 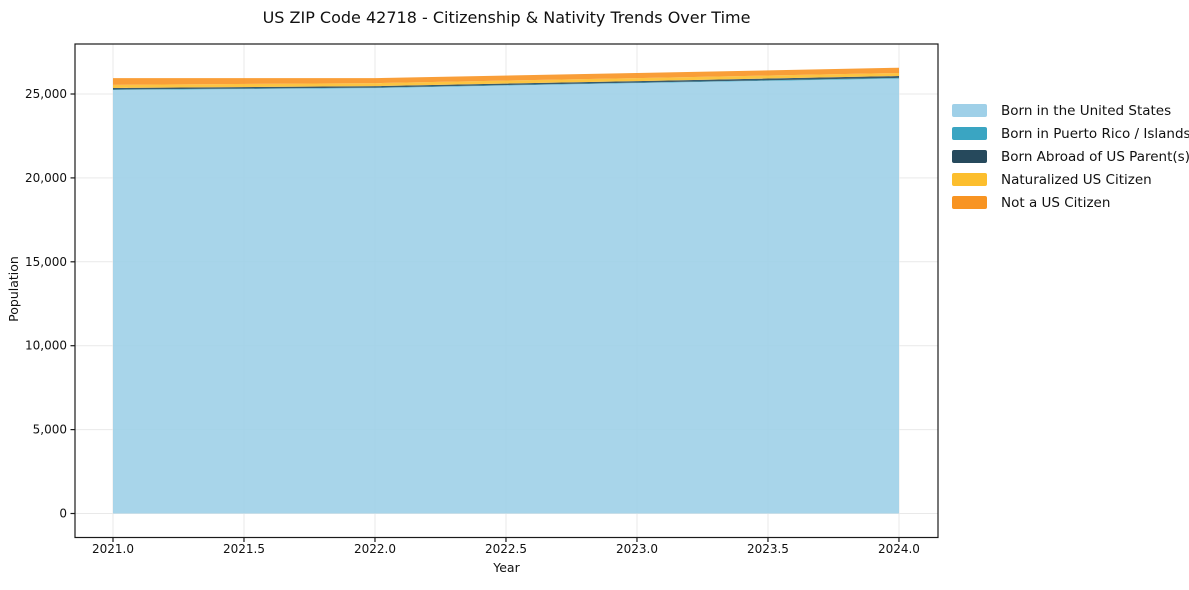 What do you see at coordinates (1056, 202) in the screenshot?
I see `legend-label: Not a US Citizen` at bounding box center [1056, 202].